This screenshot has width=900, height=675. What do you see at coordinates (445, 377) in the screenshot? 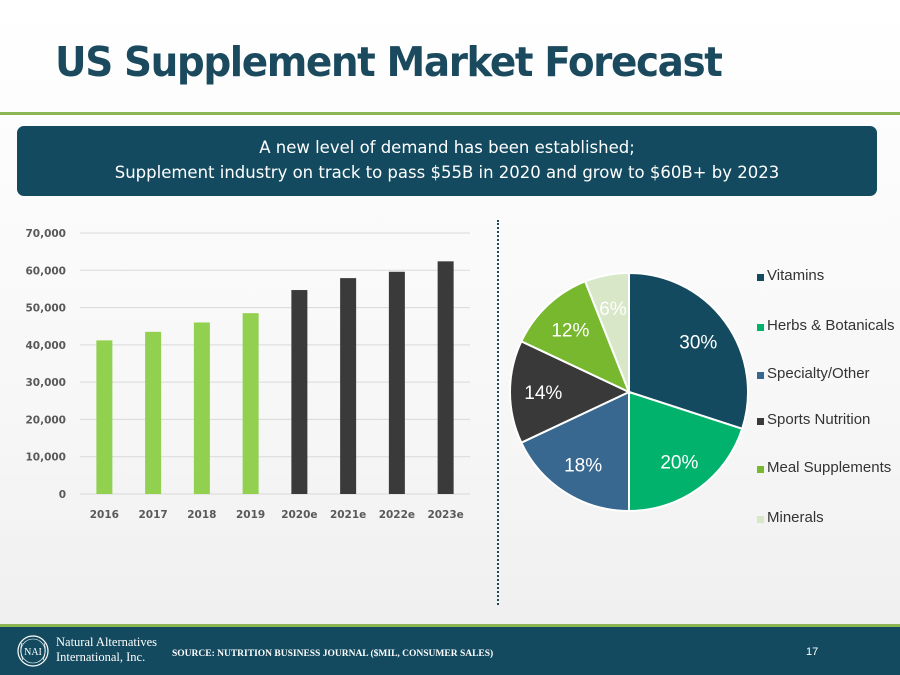
I see `bar-2023e` at bounding box center [445, 377].